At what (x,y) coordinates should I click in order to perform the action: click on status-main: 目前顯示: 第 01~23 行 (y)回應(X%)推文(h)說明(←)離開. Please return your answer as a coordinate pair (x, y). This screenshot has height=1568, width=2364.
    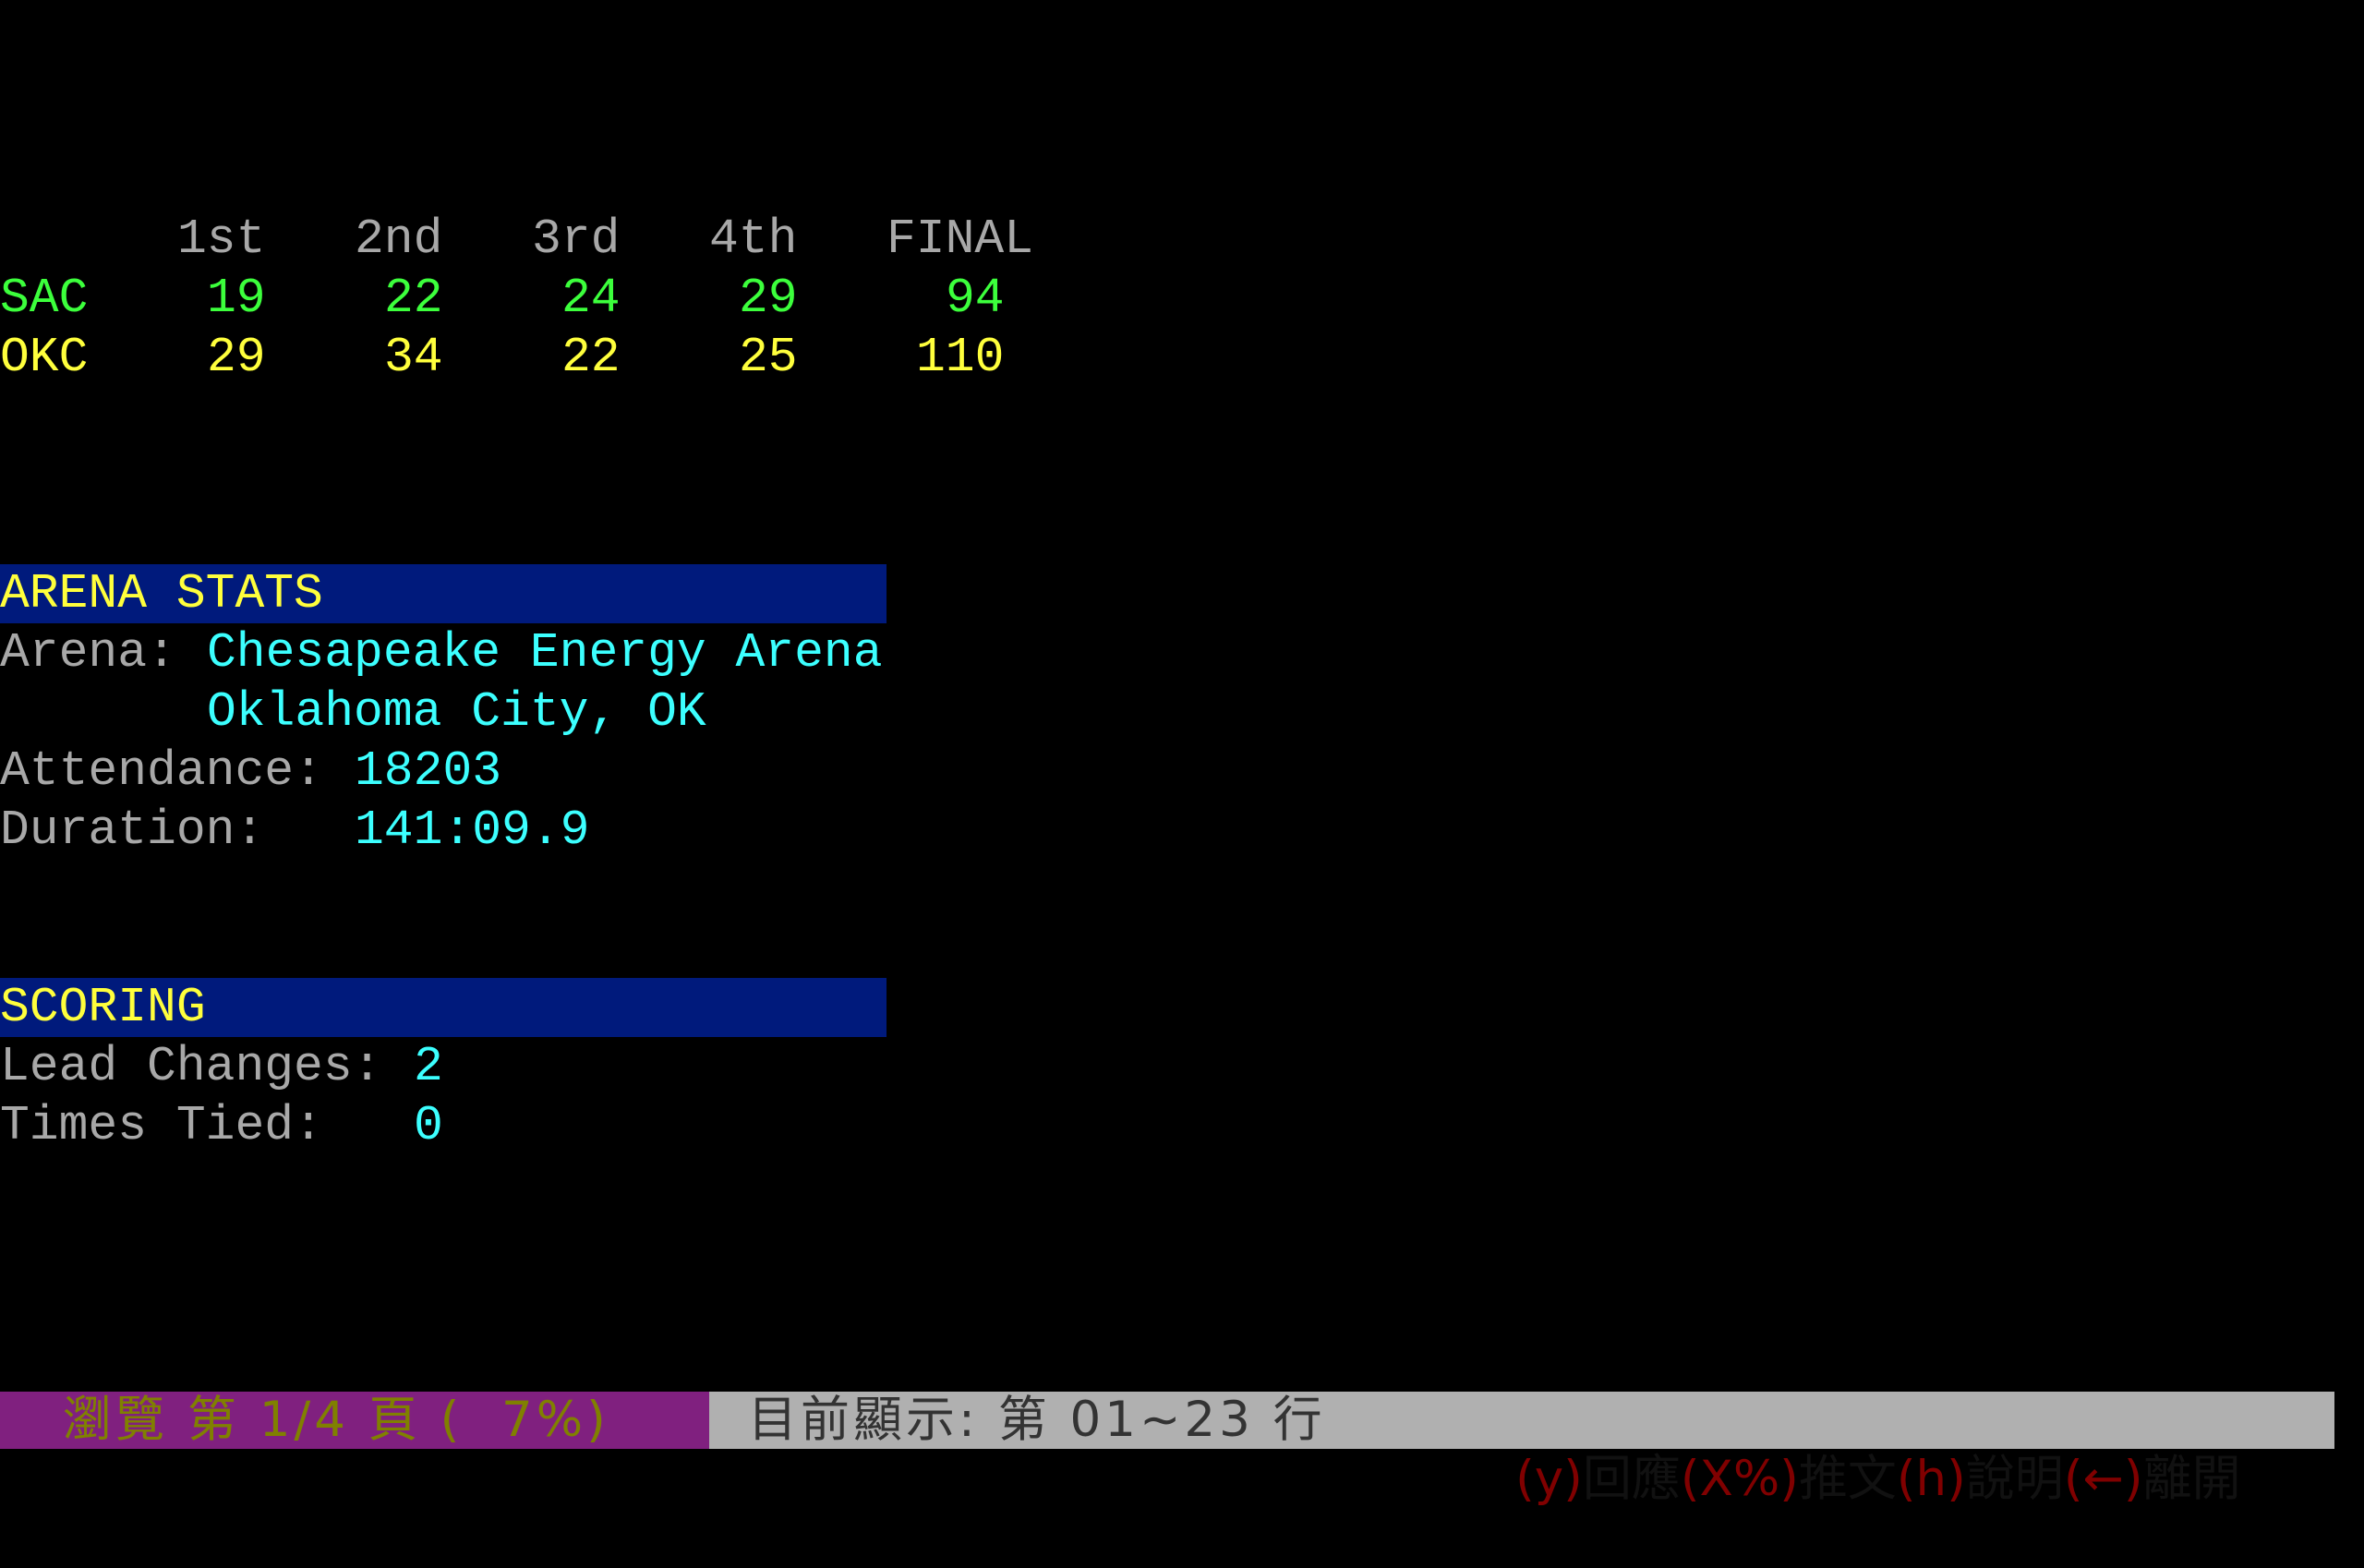
    Looking at the image, I should click on (1521, 1449).